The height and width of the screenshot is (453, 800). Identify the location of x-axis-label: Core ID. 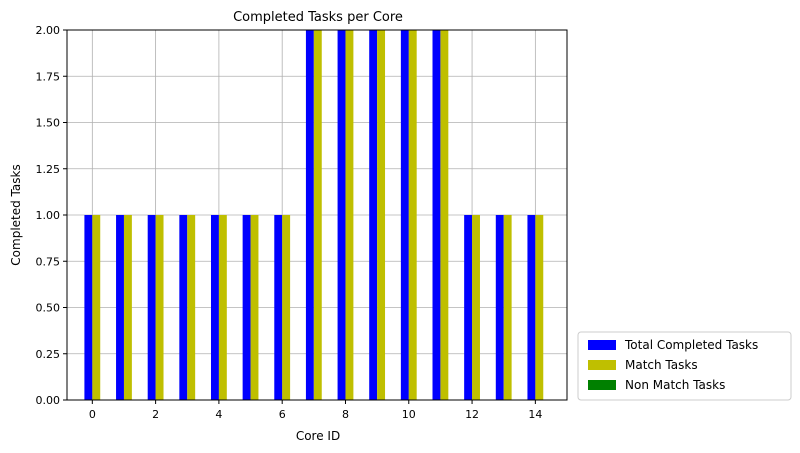
(318, 436).